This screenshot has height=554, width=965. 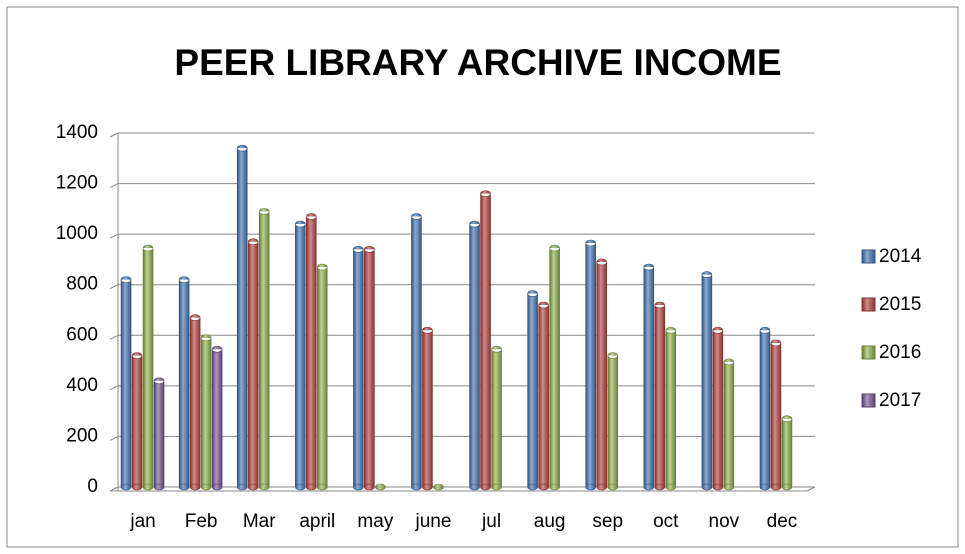 What do you see at coordinates (900, 400) in the screenshot?
I see `legend-label: 2017` at bounding box center [900, 400].